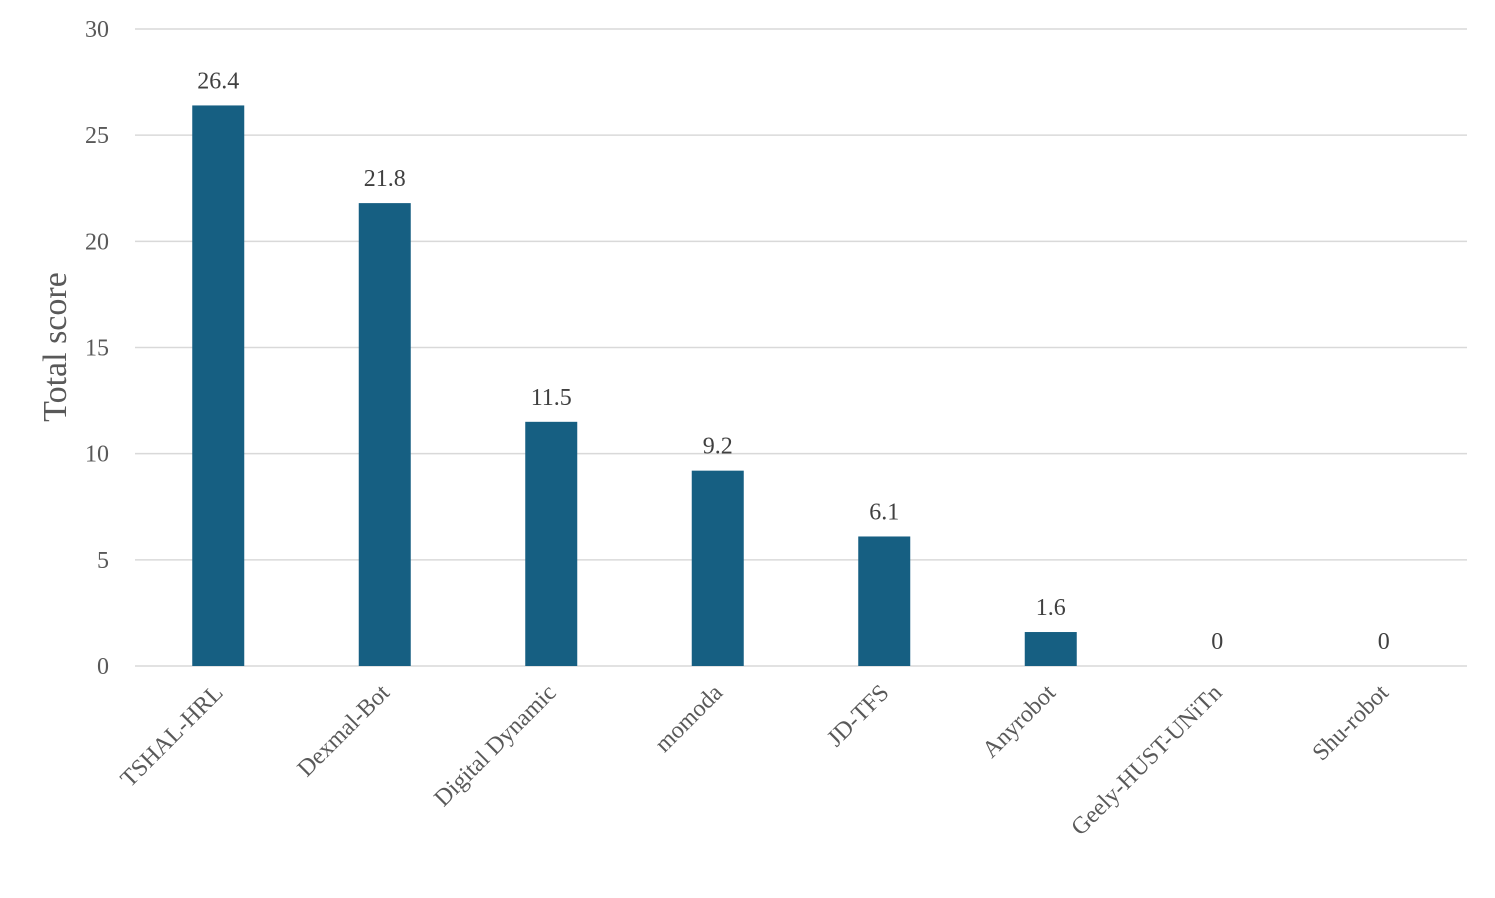  Describe the element at coordinates (103, 561) in the screenshot. I see `y-tick-label: 5` at that location.